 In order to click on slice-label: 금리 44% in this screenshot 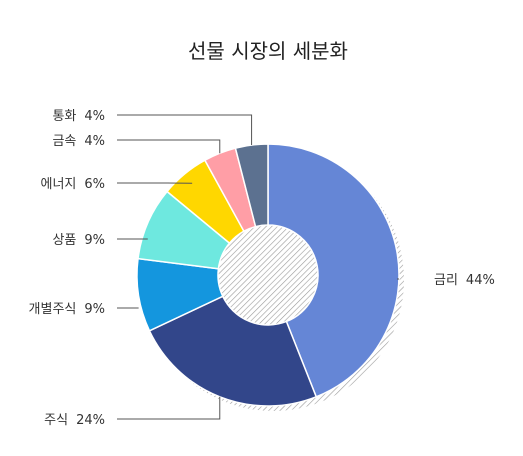, I will do `click(464, 280)`.